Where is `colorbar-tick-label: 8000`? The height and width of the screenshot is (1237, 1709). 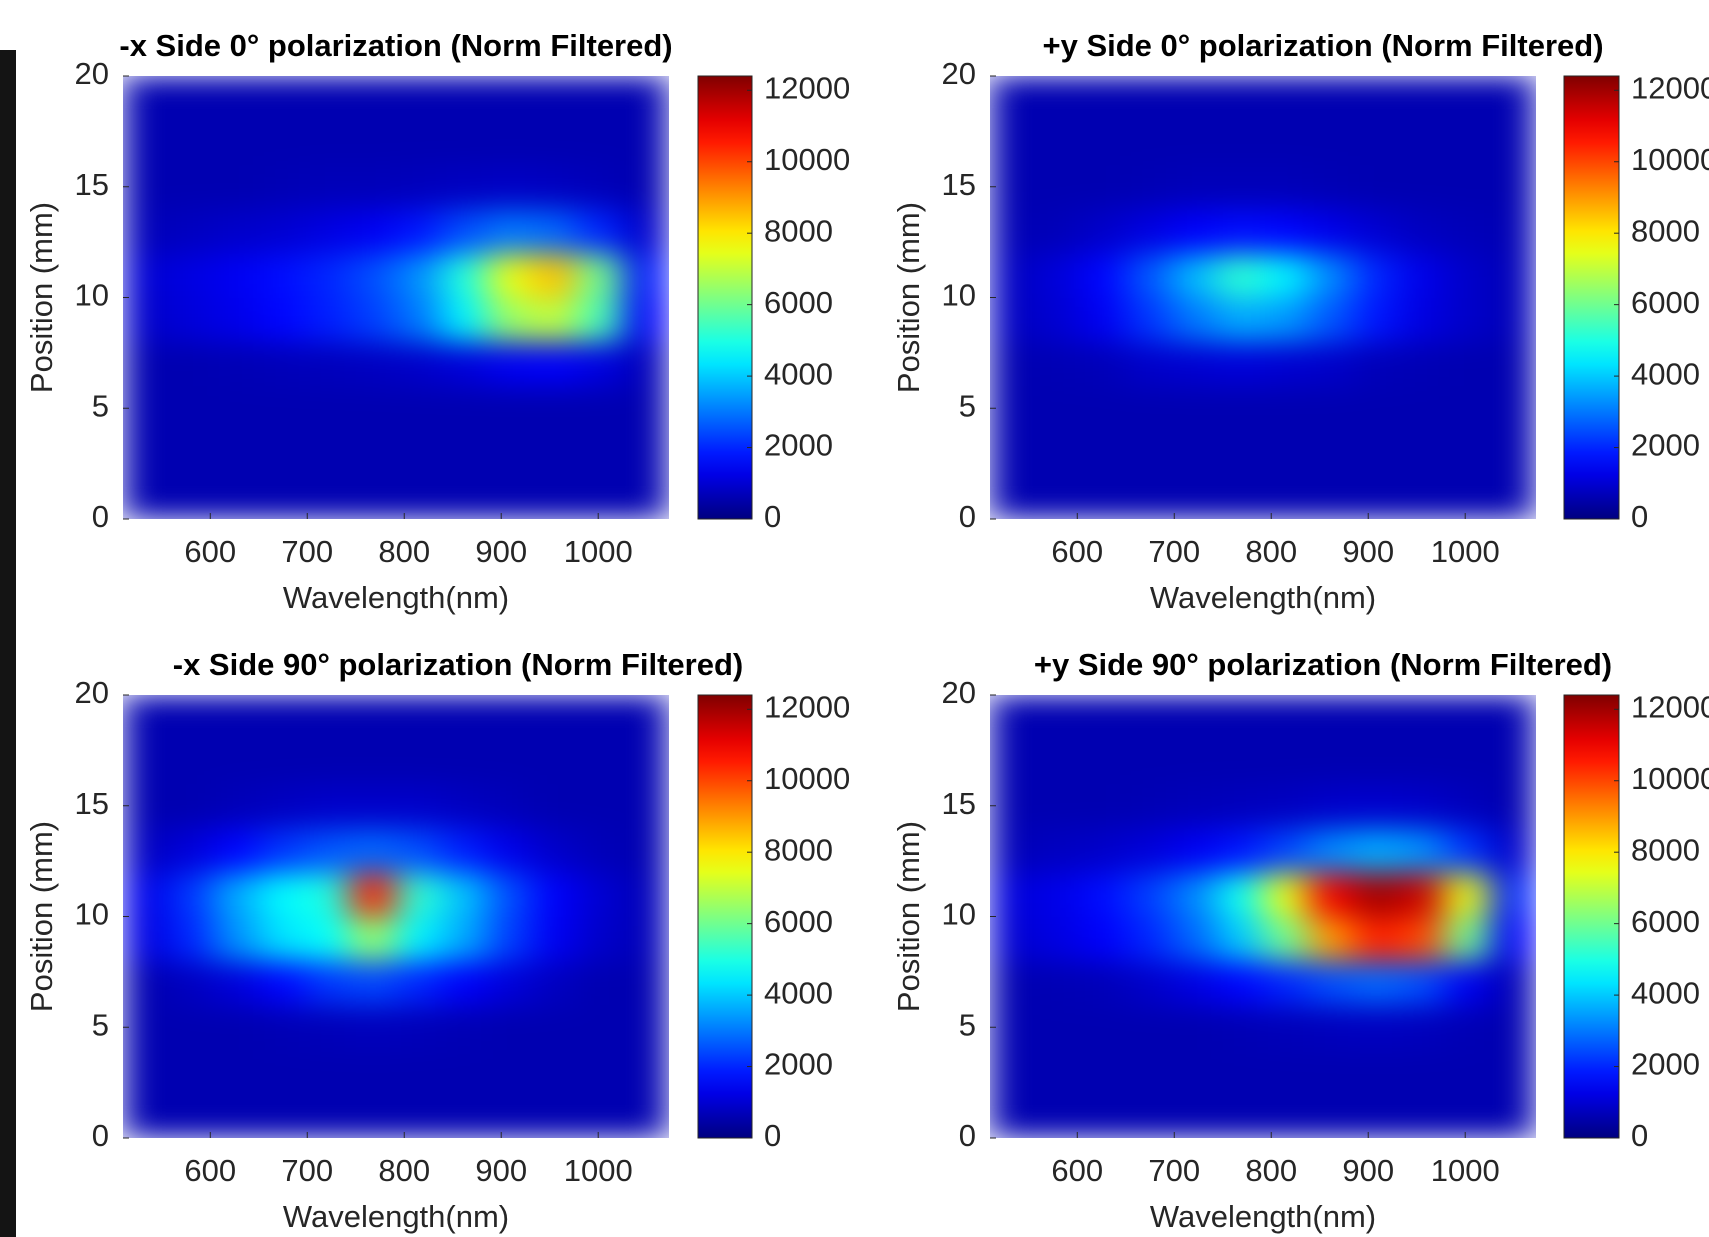 colorbar-tick-label: 8000 is located at coordinates (798, 230).